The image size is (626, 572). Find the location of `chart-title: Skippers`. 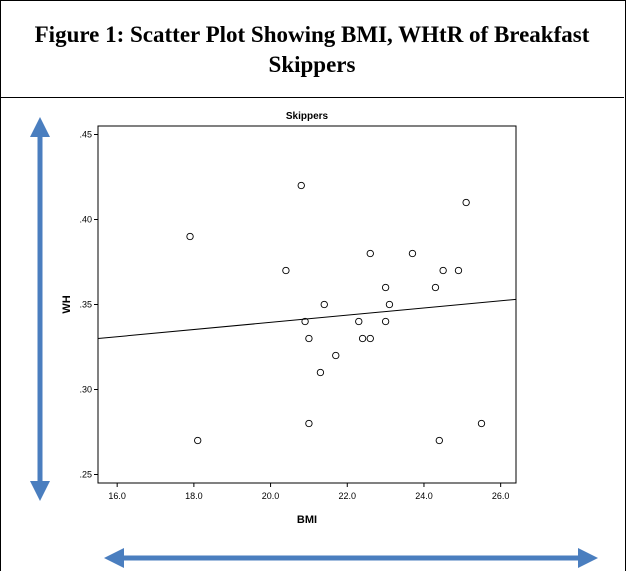

chart-title: Skippers is located at coordinates (307, 116).